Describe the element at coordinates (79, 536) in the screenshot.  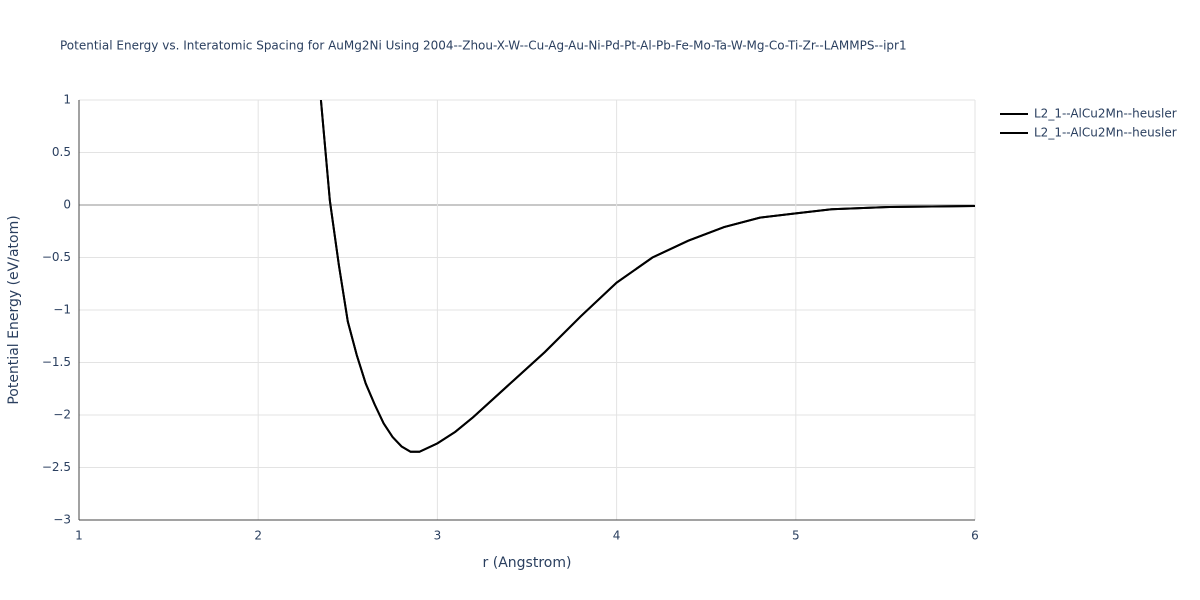
I see `x-tick-label: 1` at that location.